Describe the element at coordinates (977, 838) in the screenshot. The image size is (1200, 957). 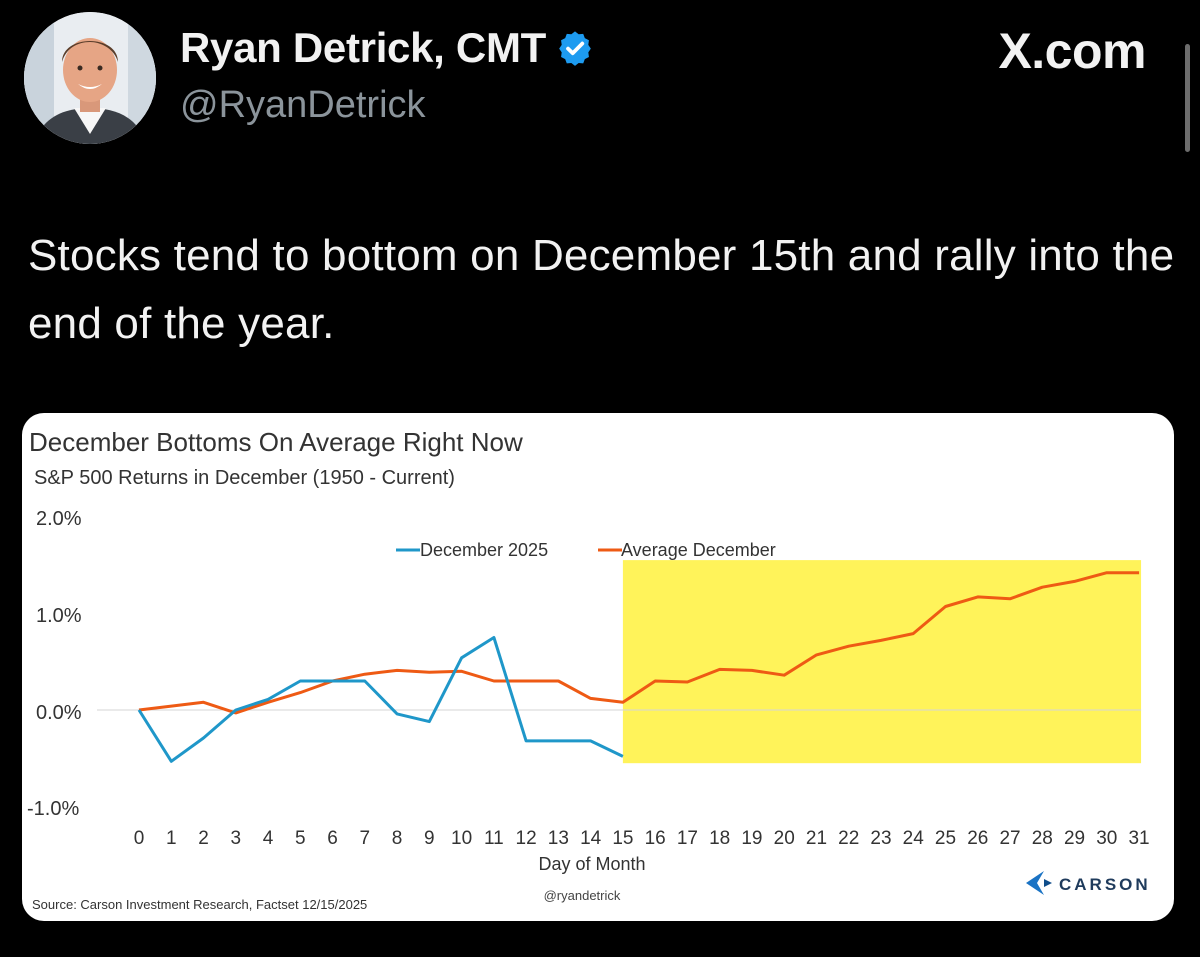
I see `x-tick-label: 26` at that location.